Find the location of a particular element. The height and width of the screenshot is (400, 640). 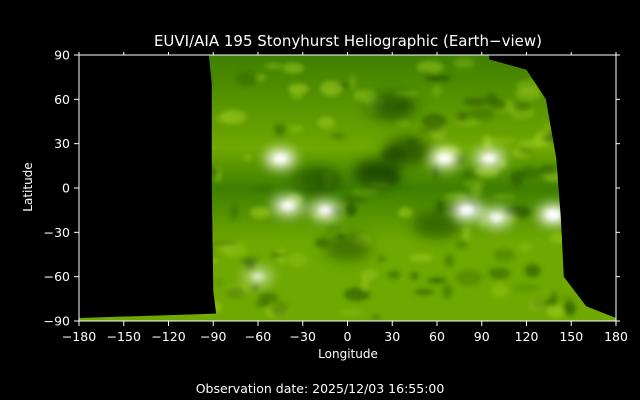

x-tick-label: 120 is located at coordinates (527, 336).